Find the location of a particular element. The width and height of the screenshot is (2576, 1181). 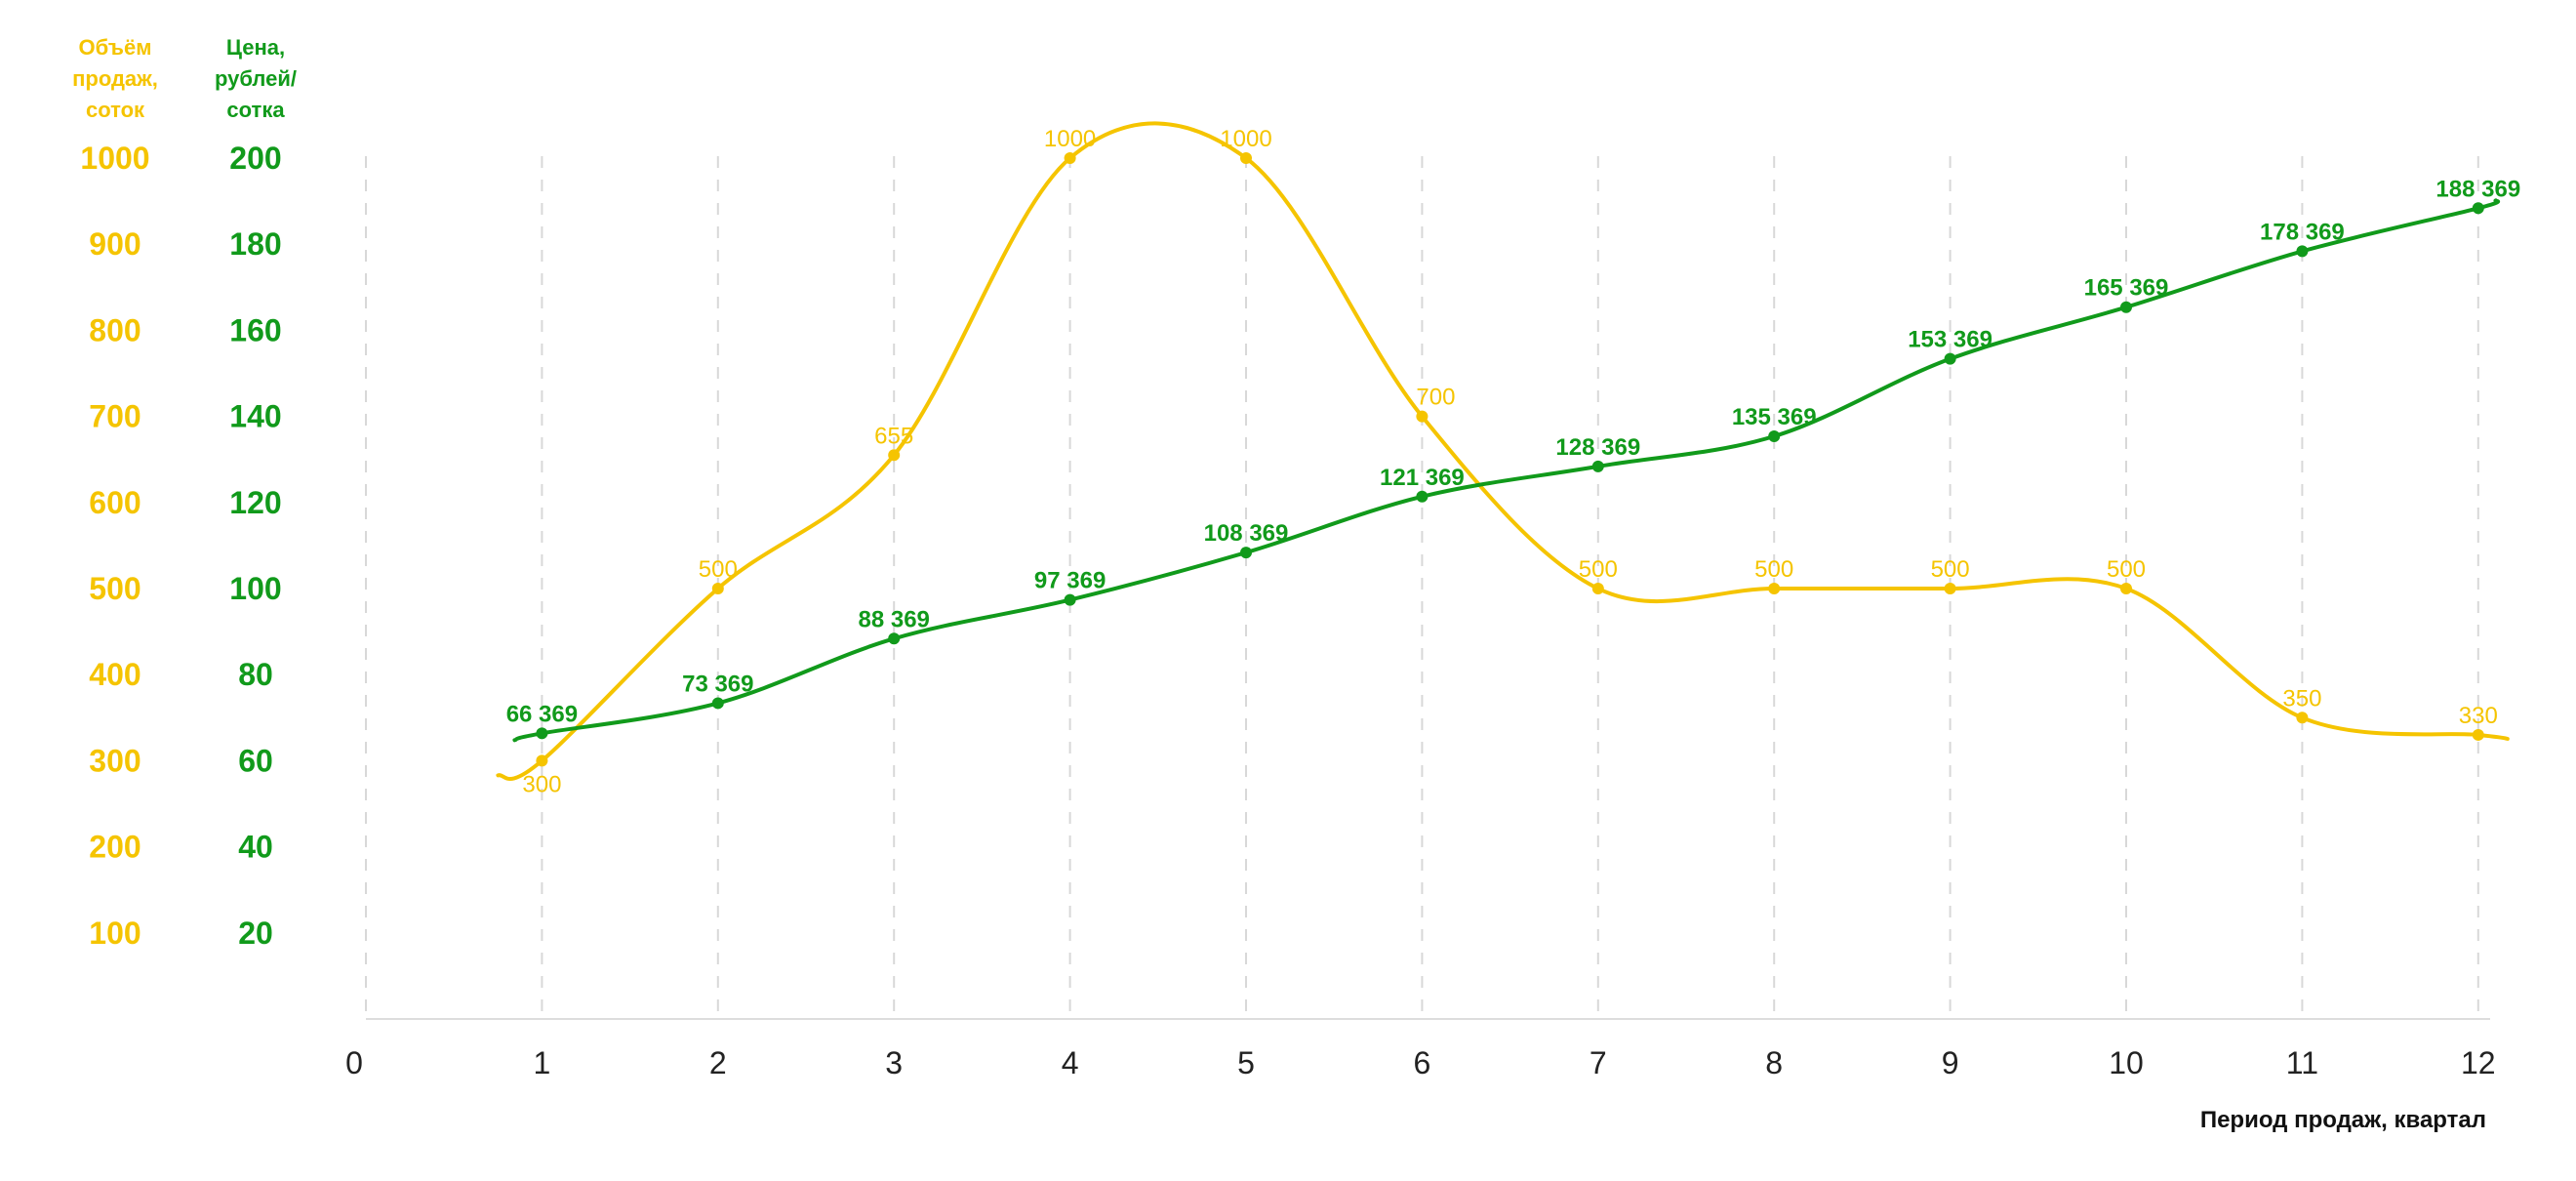

left-y-tick-label: 700 is located at coordinates (115, 416).